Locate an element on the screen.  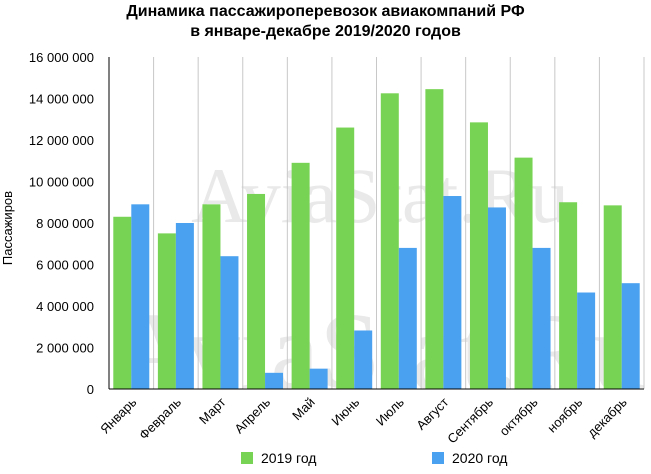
bar-2020-год-9 is located at coordinates (541, 318).